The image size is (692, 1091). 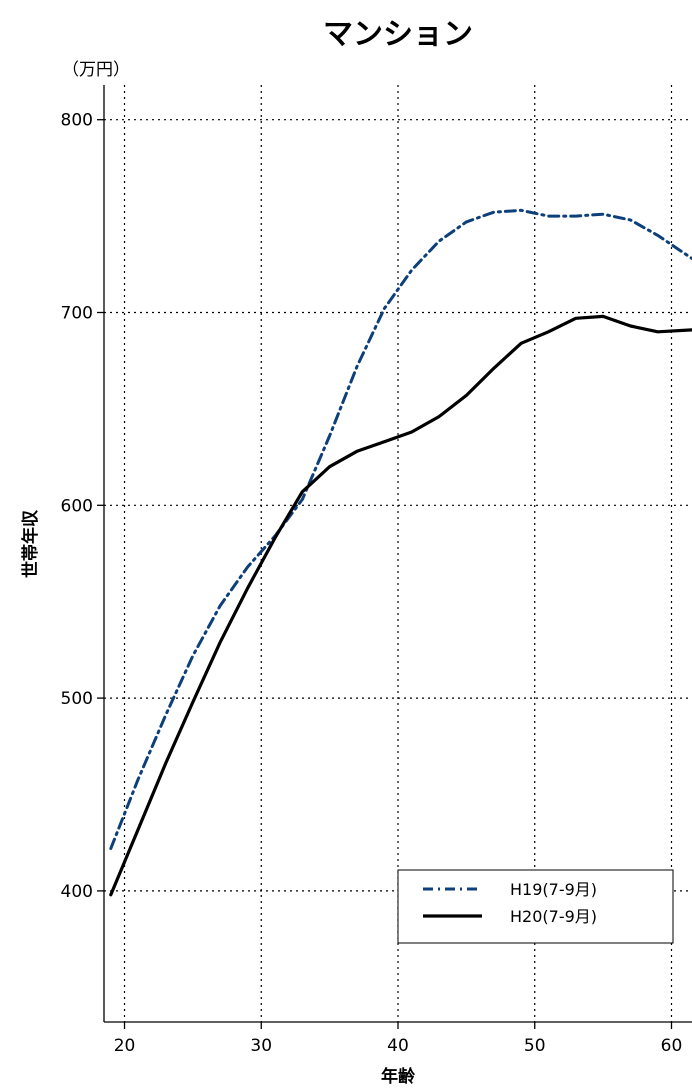 What do you see at coordinates (672, 1046) in the screenshot?
I see `x-tick-label: 60` at bounding box center [672, 1046].